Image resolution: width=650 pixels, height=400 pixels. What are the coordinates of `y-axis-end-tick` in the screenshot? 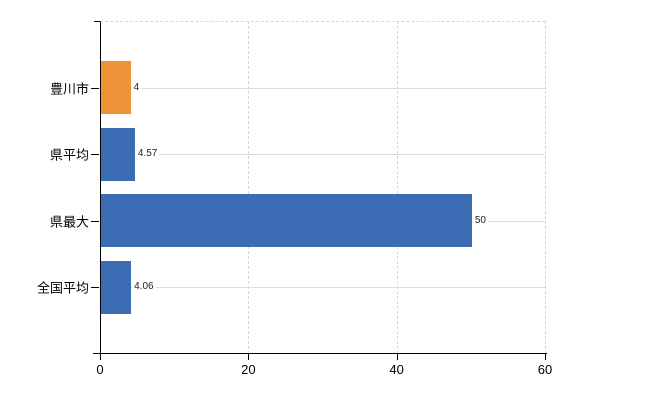 It's located at (97, 21).